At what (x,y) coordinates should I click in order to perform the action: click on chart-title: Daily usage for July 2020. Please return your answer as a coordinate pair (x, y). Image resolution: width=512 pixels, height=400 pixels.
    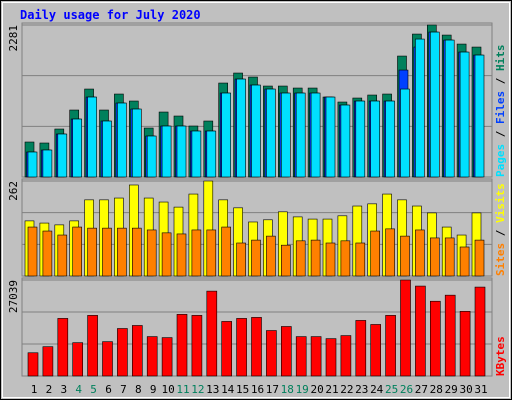
    Looking at the image, I should click on (110, 15).